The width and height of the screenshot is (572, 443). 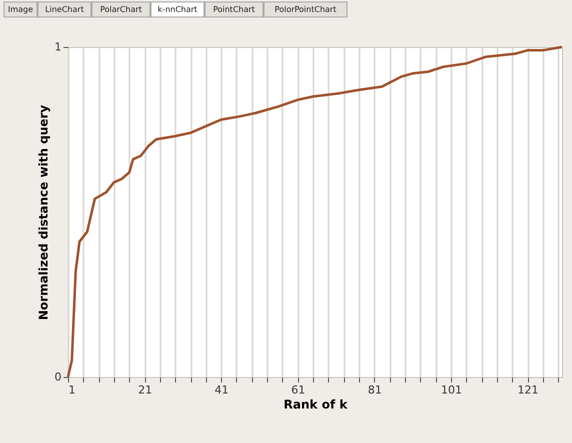 I want to click on text: k-nnChart, so click(x=178, y=9).